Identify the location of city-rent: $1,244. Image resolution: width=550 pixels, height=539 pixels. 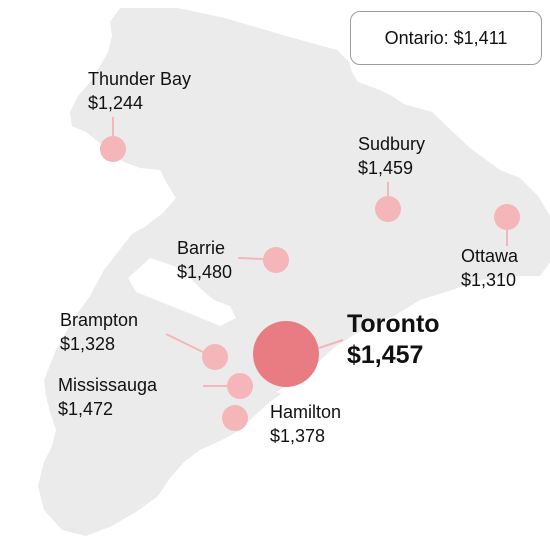
(116, 103).